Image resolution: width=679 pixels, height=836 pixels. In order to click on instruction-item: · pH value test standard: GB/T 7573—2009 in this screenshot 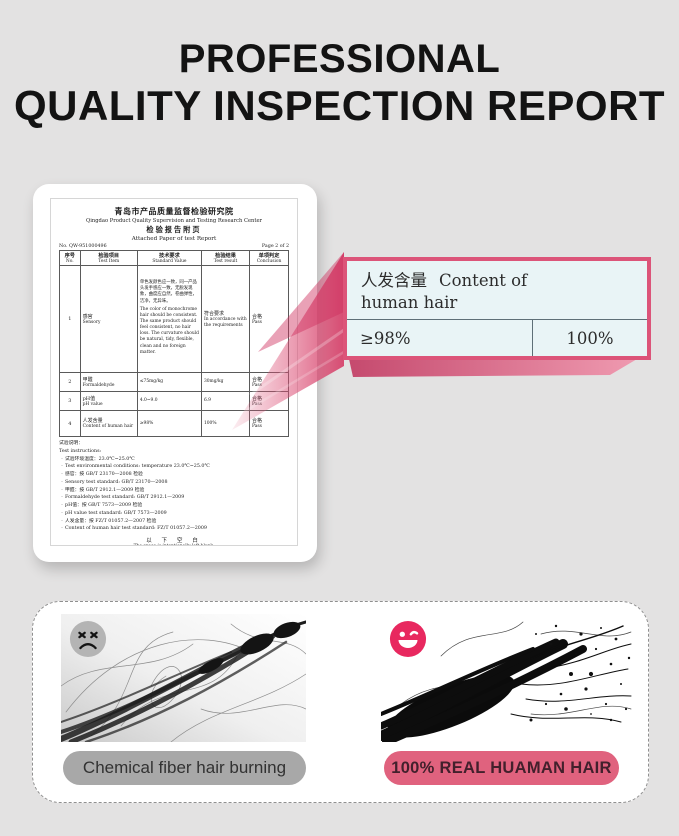, I will do `click(114, 513)`.